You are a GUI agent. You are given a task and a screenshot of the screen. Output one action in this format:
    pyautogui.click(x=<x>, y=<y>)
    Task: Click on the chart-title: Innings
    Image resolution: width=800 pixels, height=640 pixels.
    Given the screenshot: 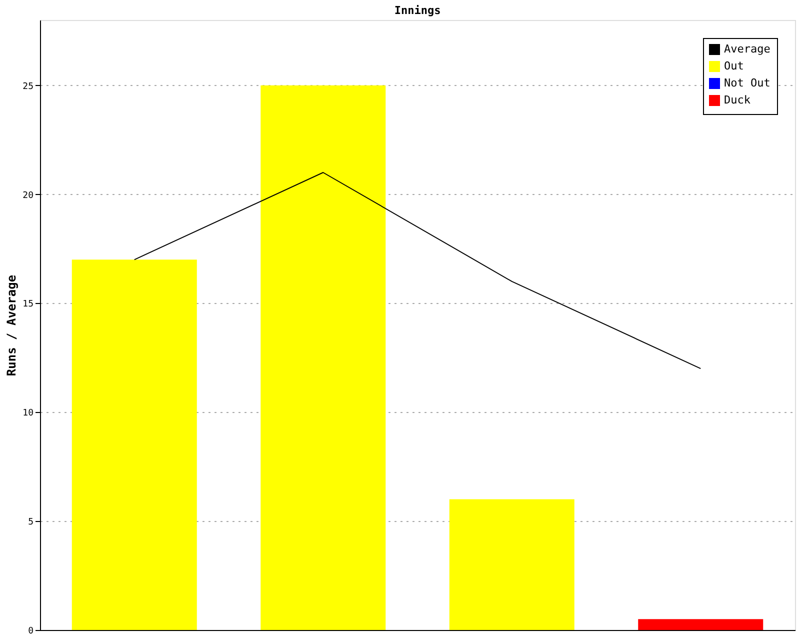 What is the action you would take?
    pyautogui.click(x=417, y=10)
    